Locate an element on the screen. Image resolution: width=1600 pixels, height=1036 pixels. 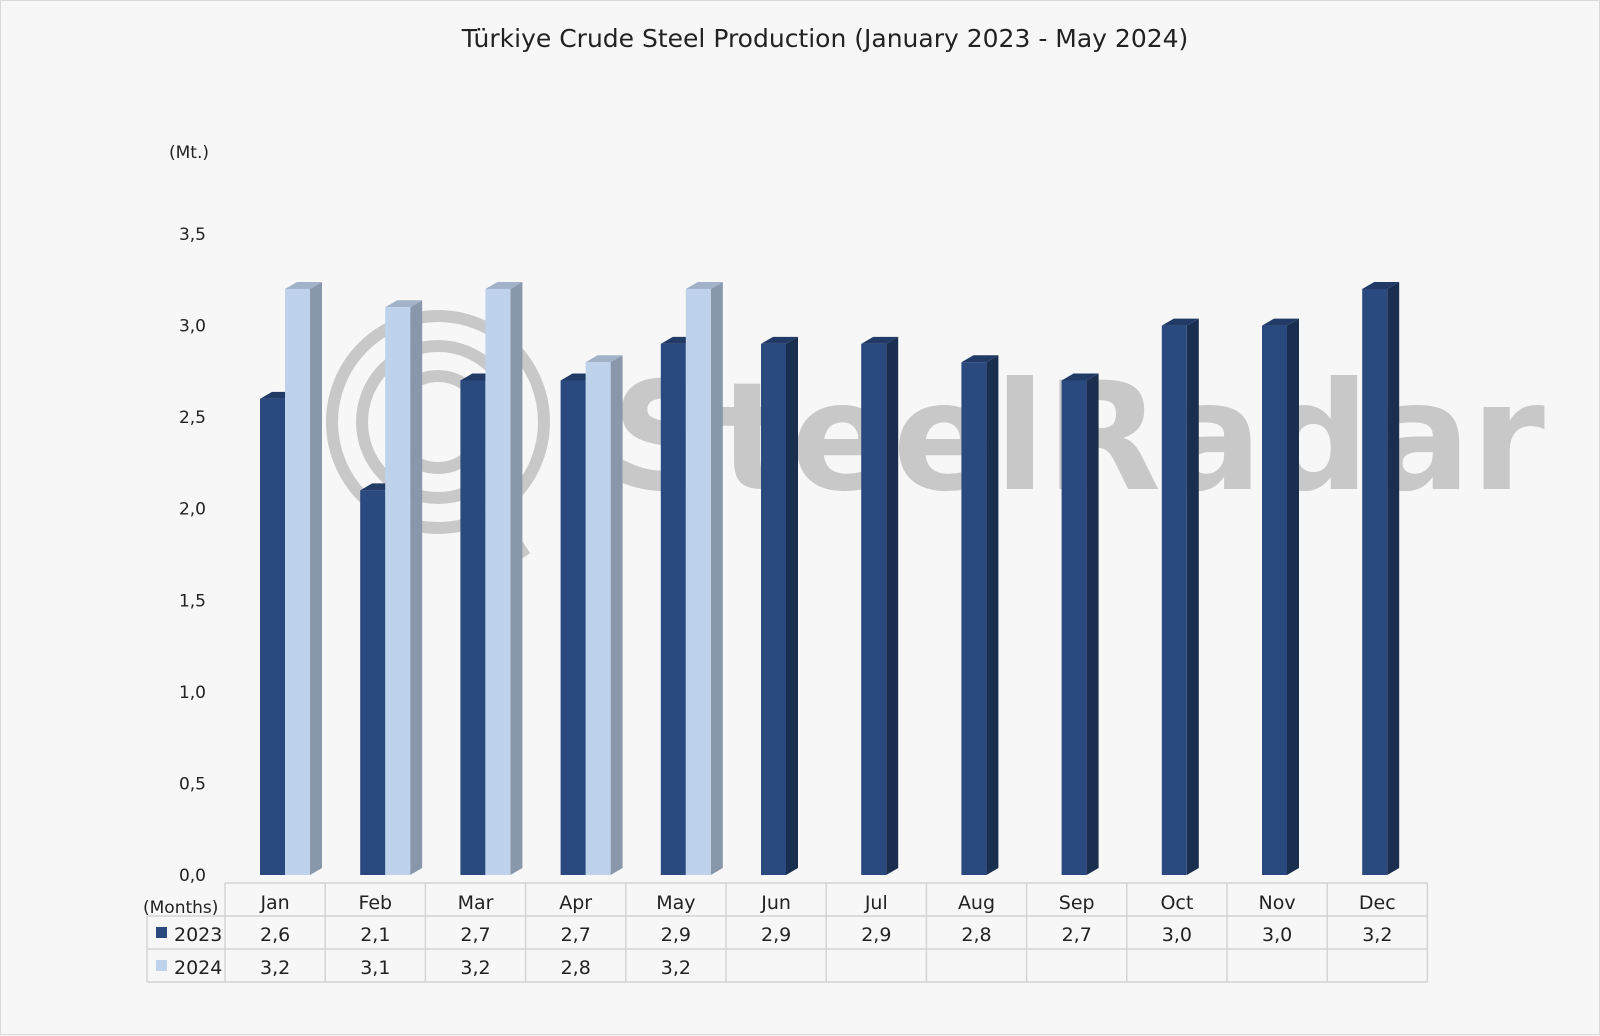
bar-2024-Apr is located at coordinates (604, 615).